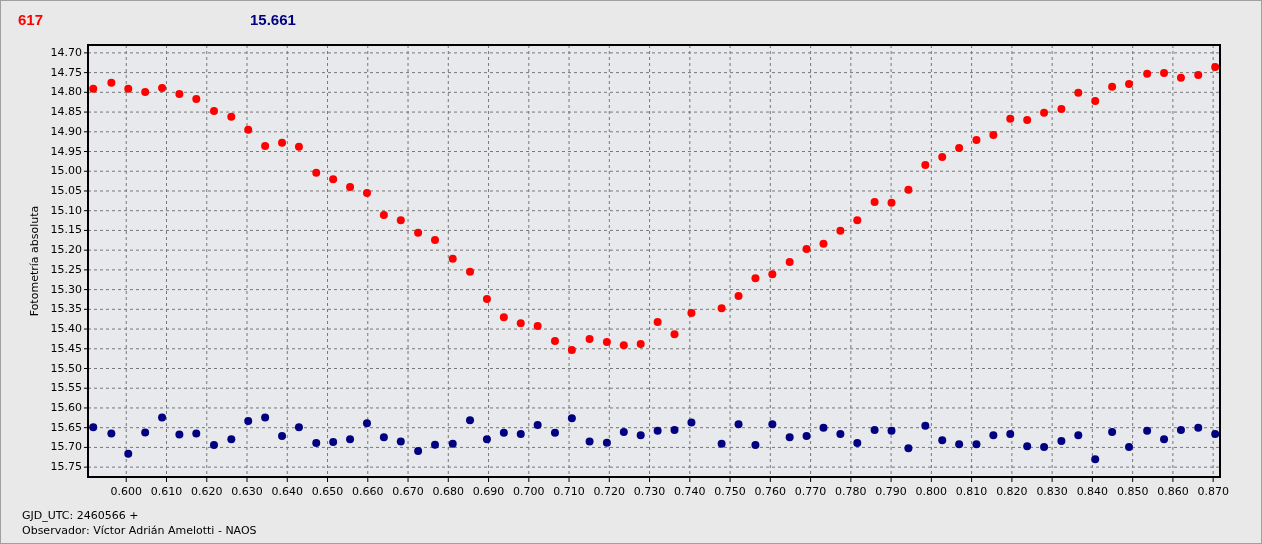 The image size is (1262, 544). What do you see at coordinates (730, 491) in the screenshot?
I see `x-tick-label: 0.750` at bounding box center [730, 491].